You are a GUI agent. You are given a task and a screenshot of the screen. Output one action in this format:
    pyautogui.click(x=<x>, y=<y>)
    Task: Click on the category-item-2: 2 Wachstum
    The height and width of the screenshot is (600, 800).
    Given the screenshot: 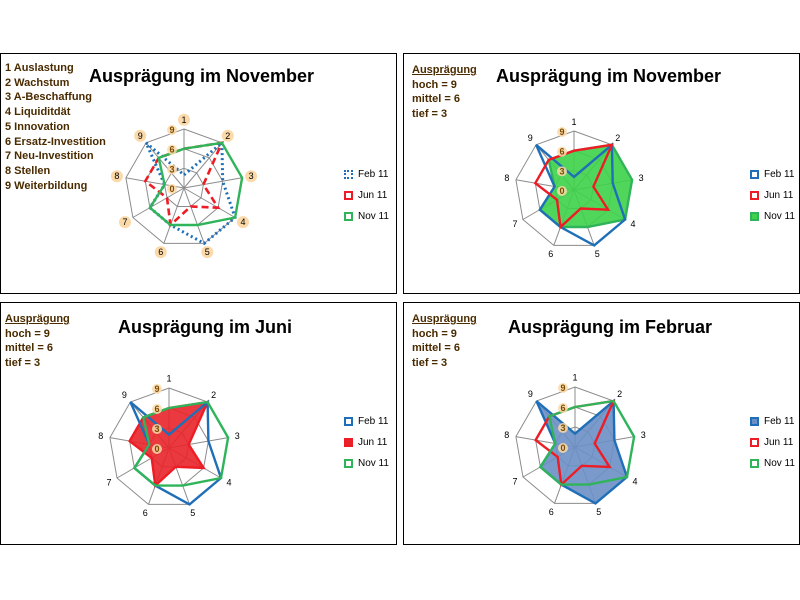 What is the action you would take?
    pyautogui.click(x=37, y=82)
    